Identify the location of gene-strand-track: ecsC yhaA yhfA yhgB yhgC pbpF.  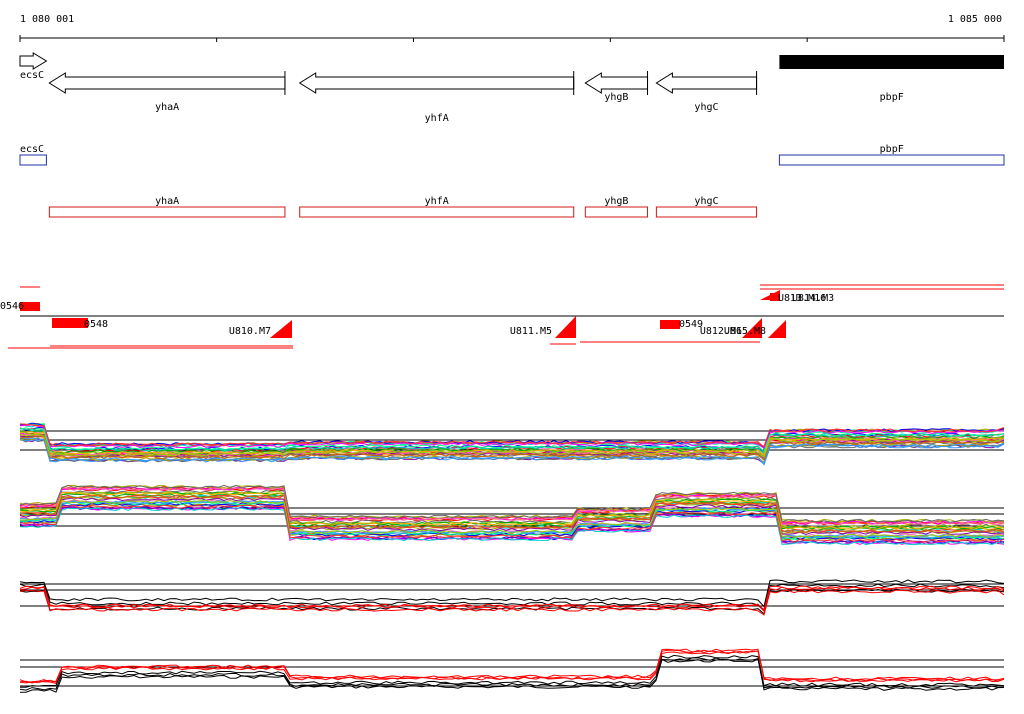
(511, 88).